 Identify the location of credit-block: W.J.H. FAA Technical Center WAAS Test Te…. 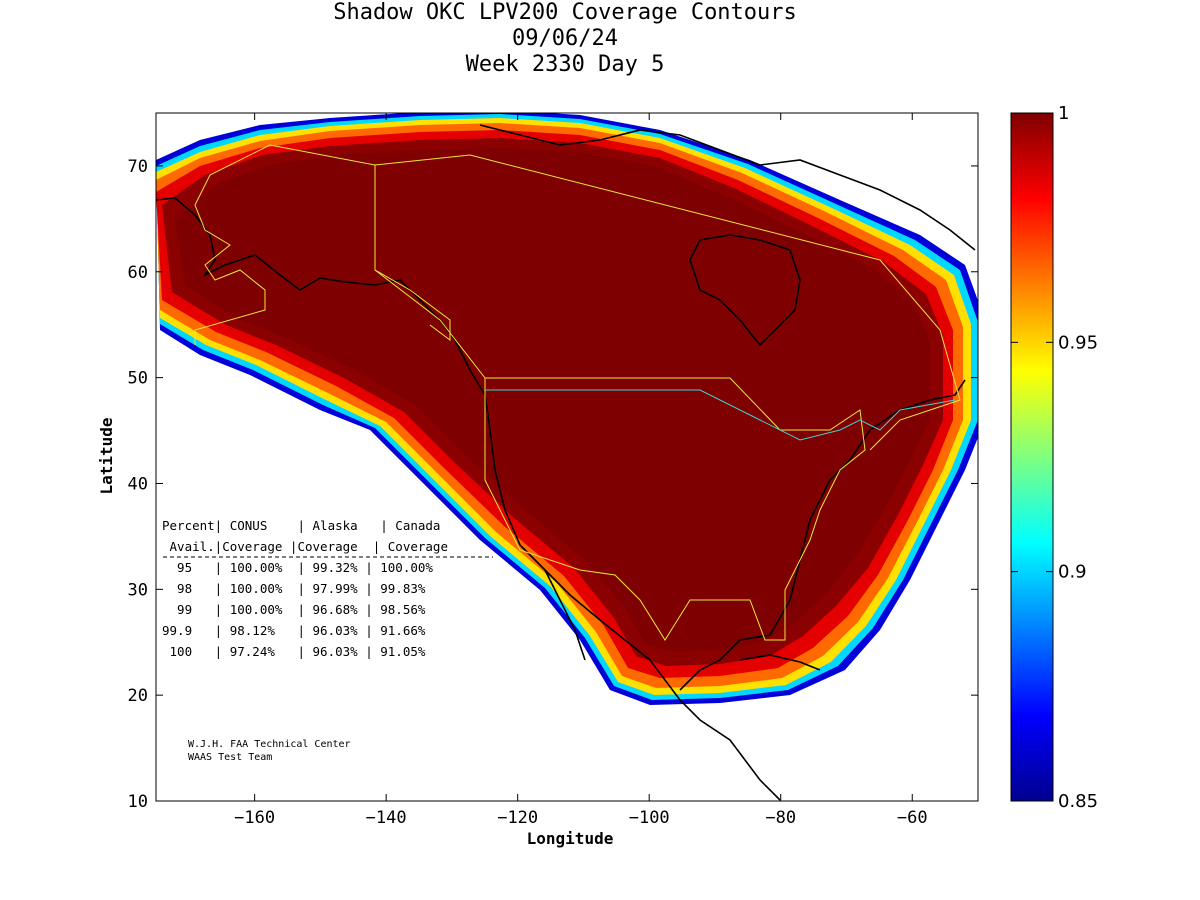
(269, 751).